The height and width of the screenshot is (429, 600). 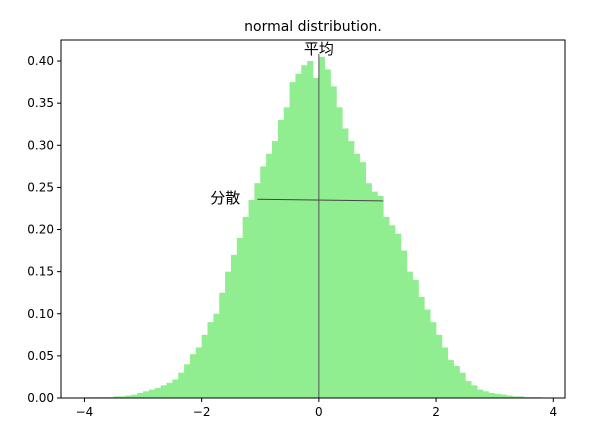 What do you see at coordinates (40, 356) in the screenshot?
I see `y-tick-label: 0.05` at bounding box center [40, 356].